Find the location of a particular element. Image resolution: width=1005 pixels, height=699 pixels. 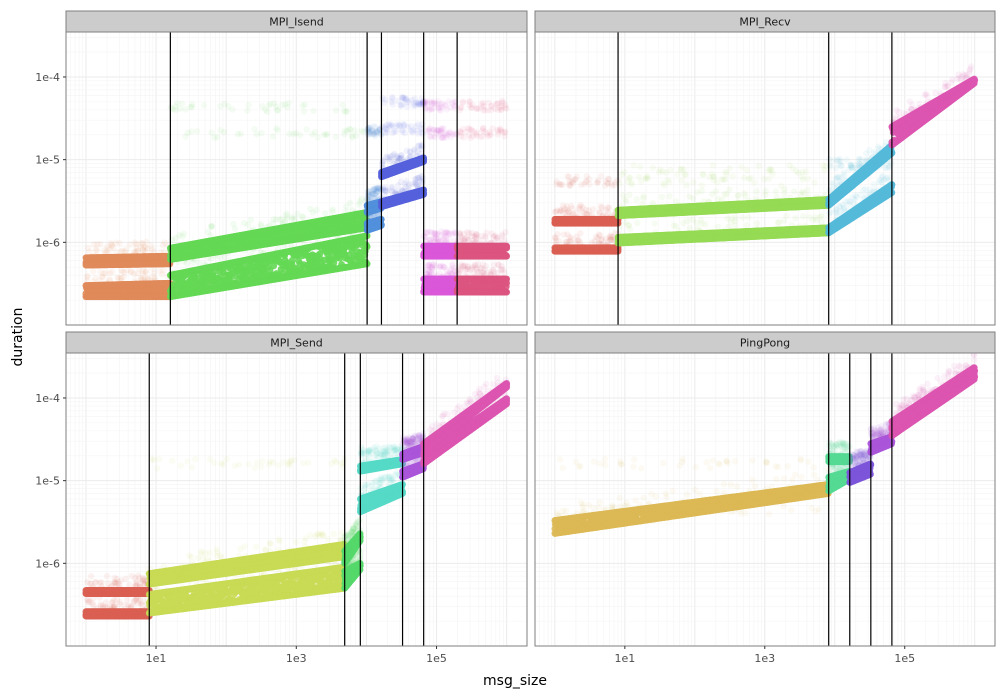

points-layer is located at coordinates (296, 197).